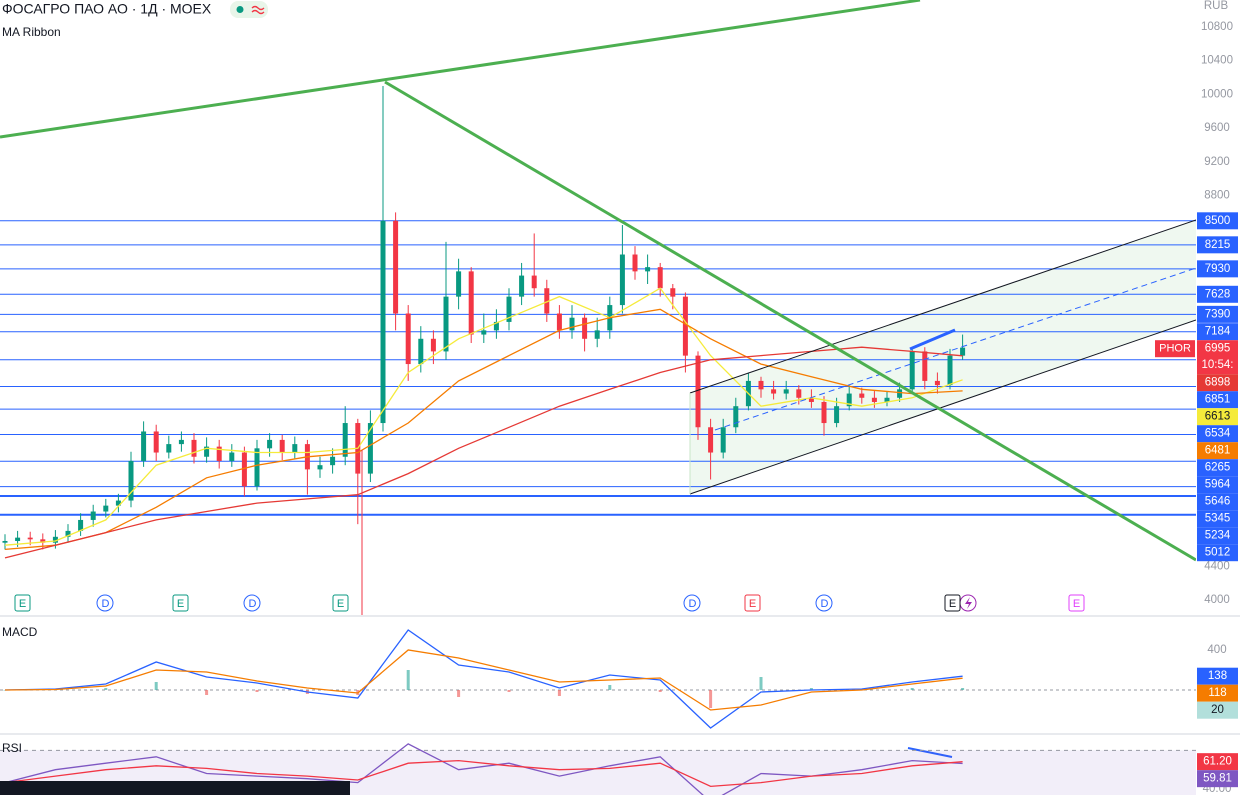 Image resolution: width=1240 pixels, height=795 pixels. What do you see at coordinates (1217, 162) in the screenshot?
I see `y-tick-label: 9200` at bounding box center [1217, 162].